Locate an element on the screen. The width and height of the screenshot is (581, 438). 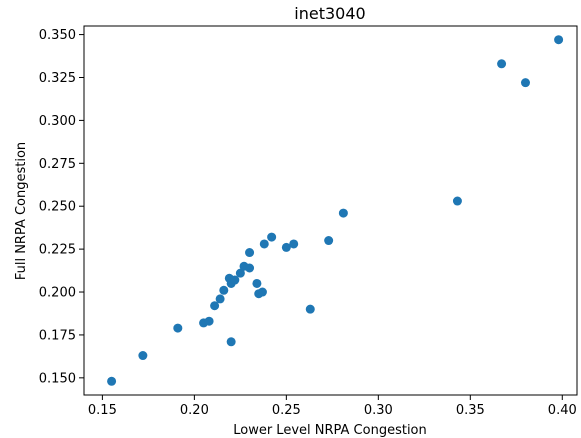
x-tick-label: 0.15 is located at coordinates (102, 410).